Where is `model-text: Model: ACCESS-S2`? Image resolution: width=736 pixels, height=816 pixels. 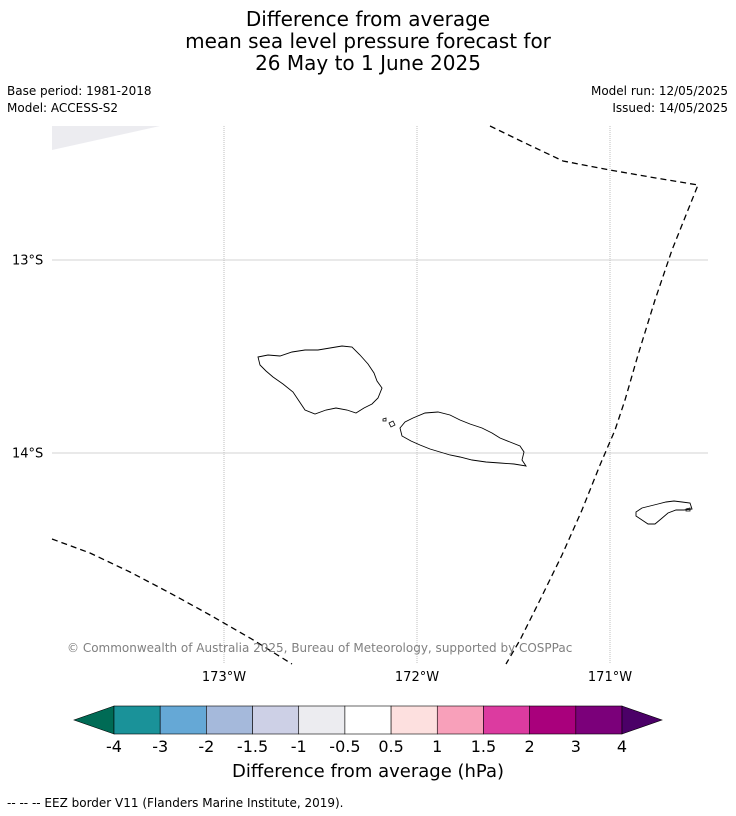 model-text: Model: ACCESS-S2 is located at coordinates (63, 108).